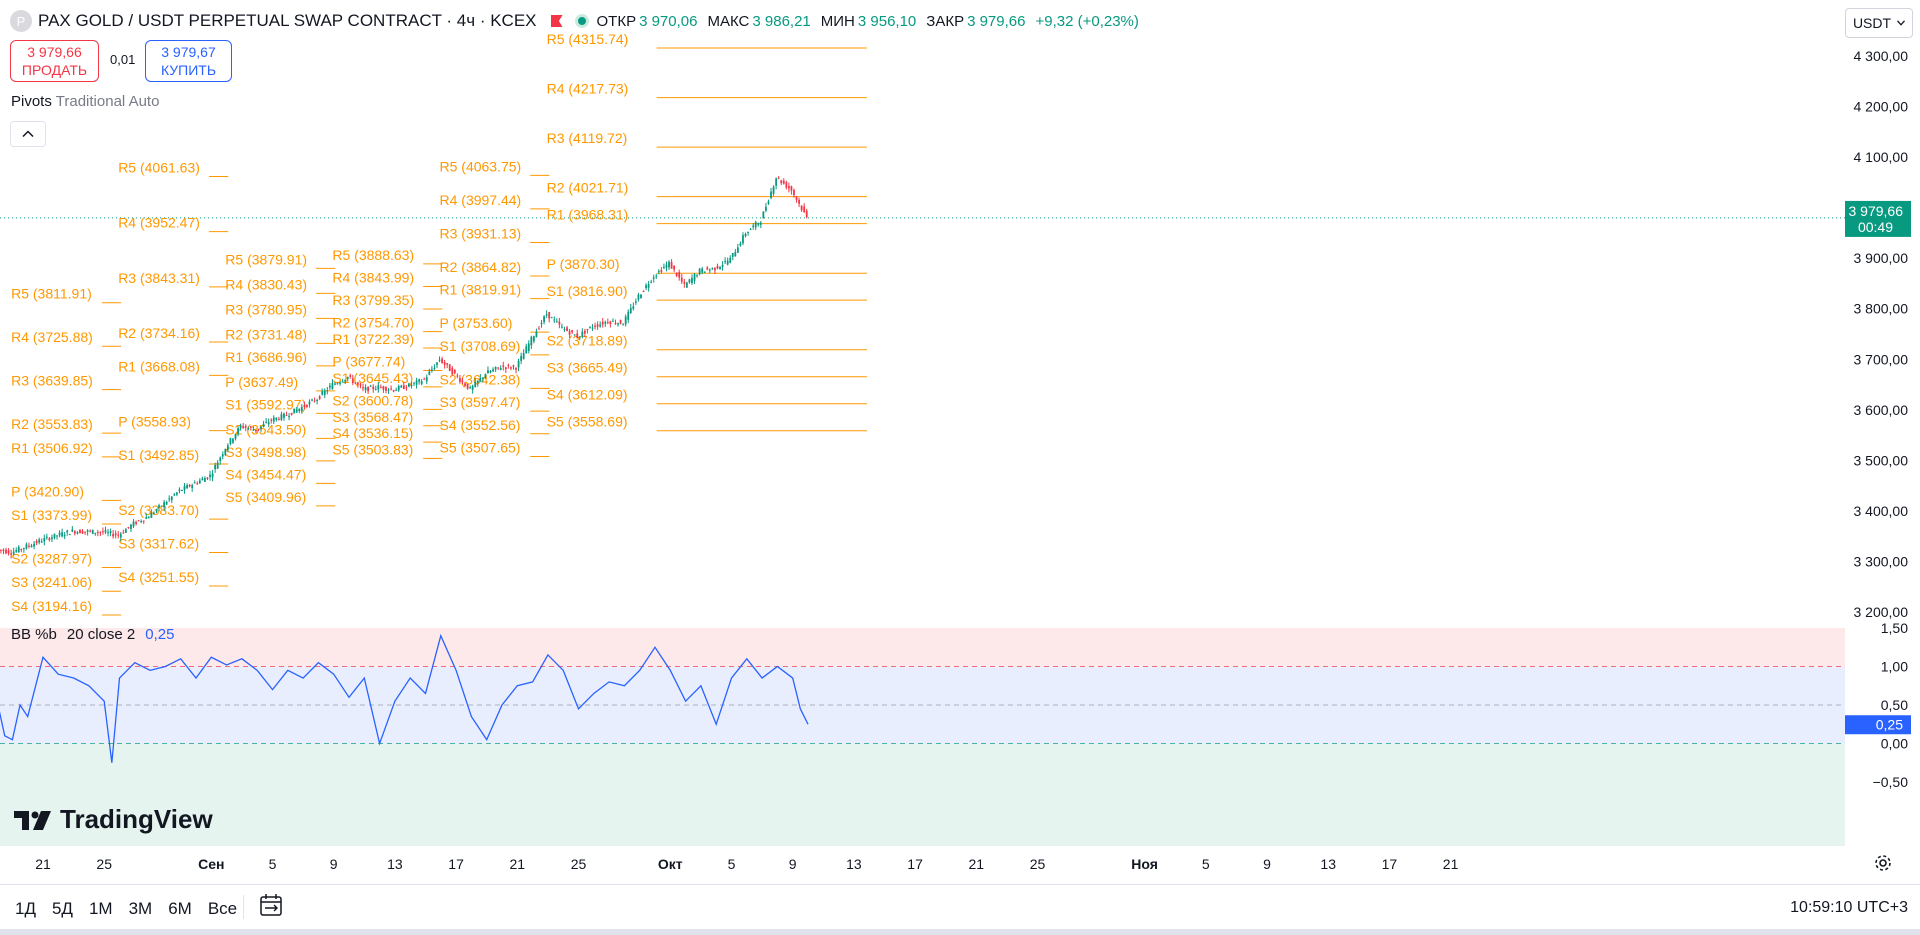  Describe the element at coordinates (837, 21) in the screenshot. I see `low-label: МИН` at that location.